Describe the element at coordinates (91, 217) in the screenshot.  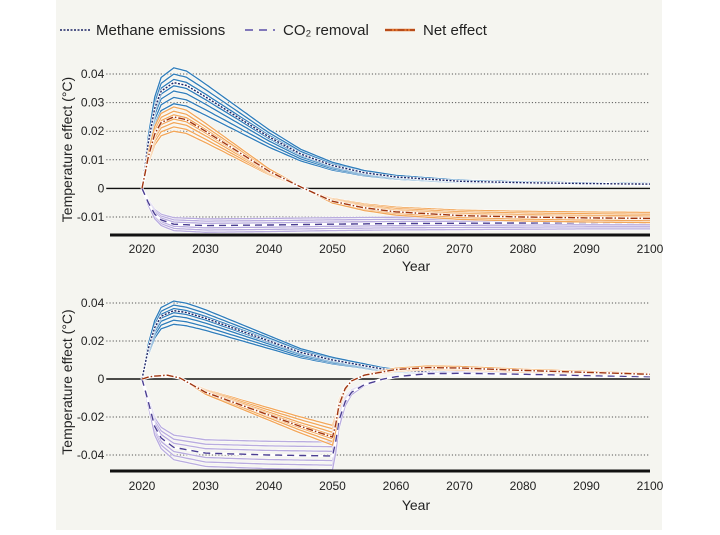
I see `y-tick-label: -0.01` at that location.